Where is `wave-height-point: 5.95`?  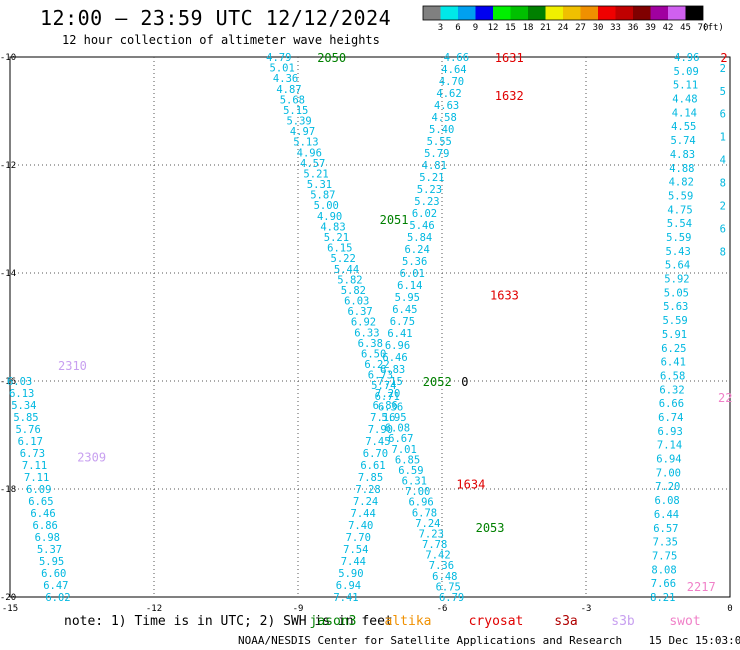 wave-height-point: 5.95 is located at coordinates (51, 562).